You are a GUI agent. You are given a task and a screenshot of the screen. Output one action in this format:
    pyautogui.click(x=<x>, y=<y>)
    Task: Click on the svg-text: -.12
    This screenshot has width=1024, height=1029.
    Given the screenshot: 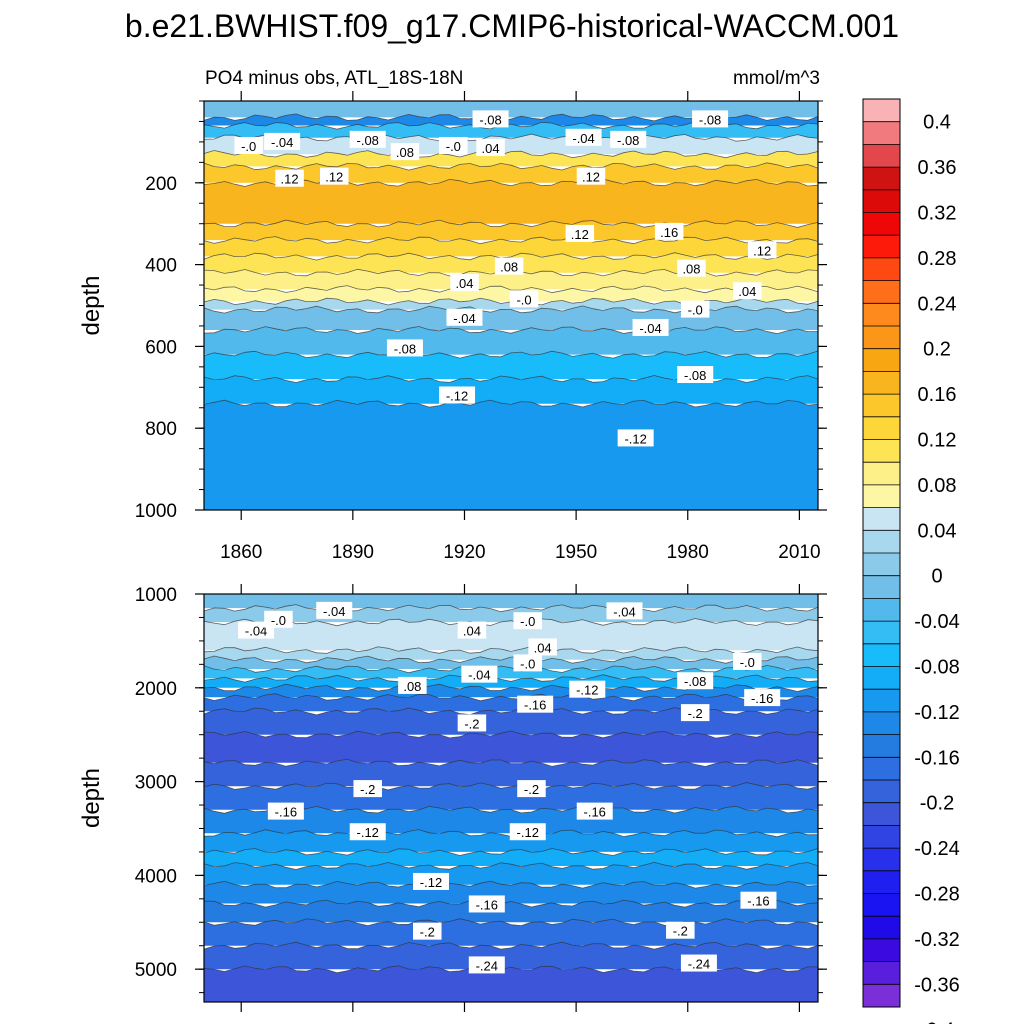 What is the action you would take?
    pyautogui.click(x=368, y=832)
    